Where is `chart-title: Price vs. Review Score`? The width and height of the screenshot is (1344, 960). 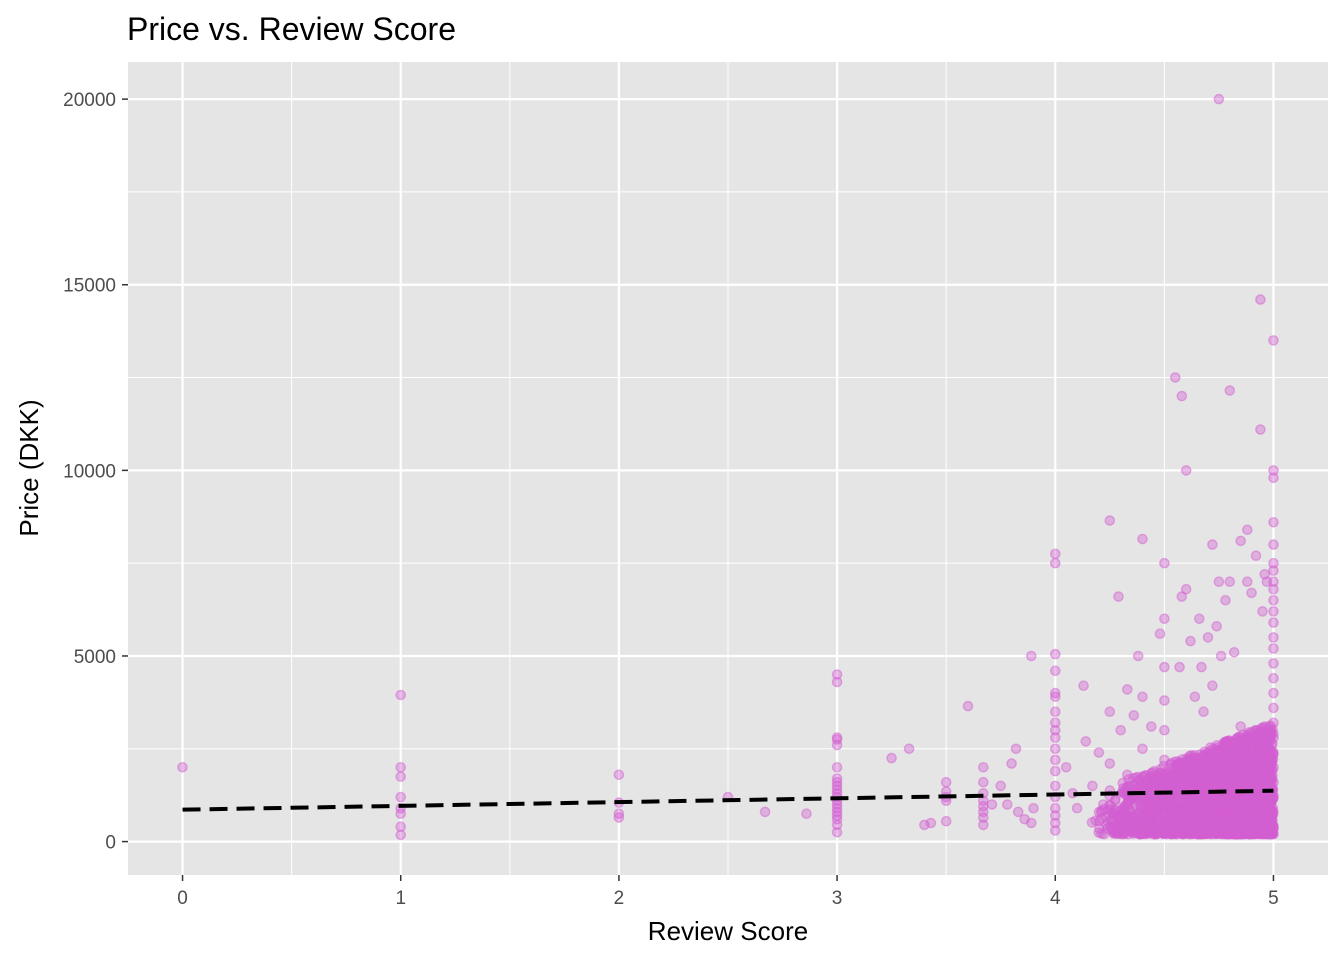
chart-title: Price vs. Review Score is located at coordinates (291, 29).